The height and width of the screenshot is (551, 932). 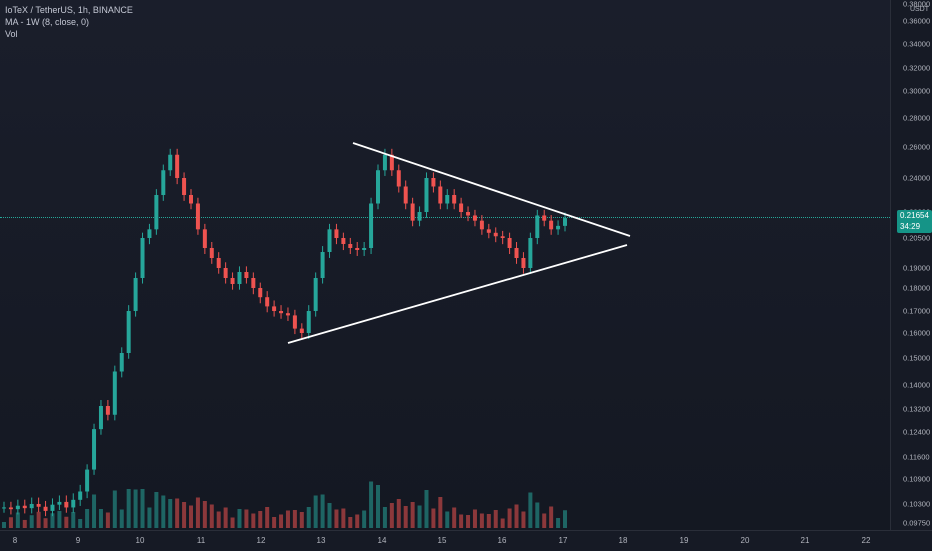 I want to click on price-tick-label: 0.32000, so click(x=917, y=68).